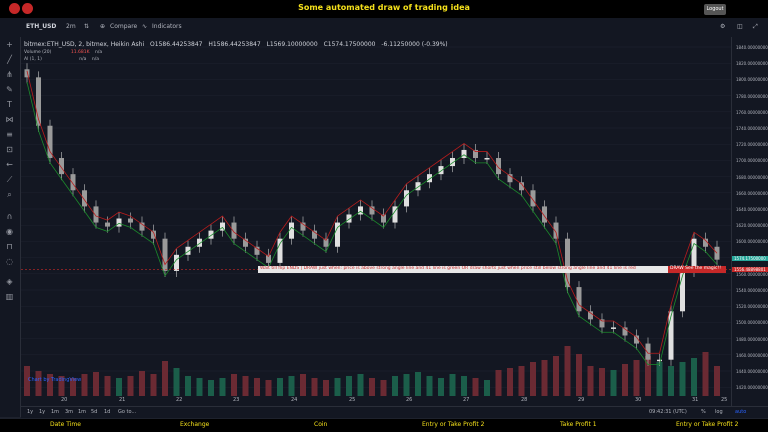  I want to click on legend-low: L1569.10000000, so click(292, 44).